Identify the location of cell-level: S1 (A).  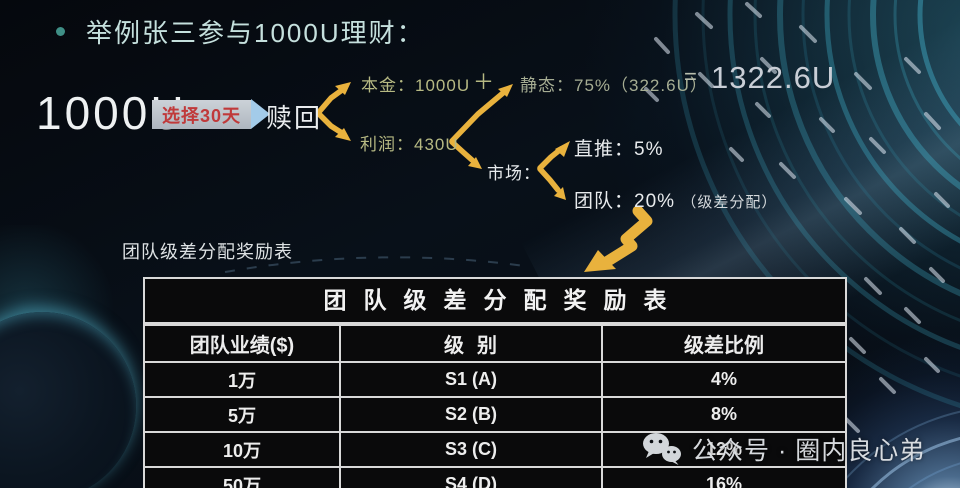
(471, 379).